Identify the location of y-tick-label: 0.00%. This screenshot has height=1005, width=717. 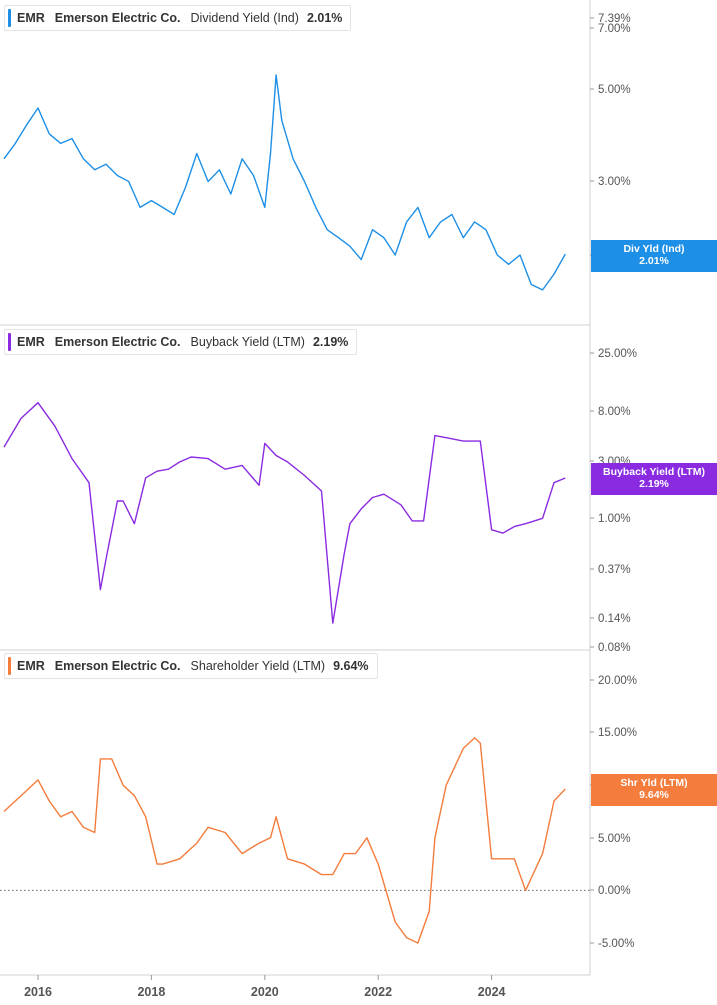
(614, 891).